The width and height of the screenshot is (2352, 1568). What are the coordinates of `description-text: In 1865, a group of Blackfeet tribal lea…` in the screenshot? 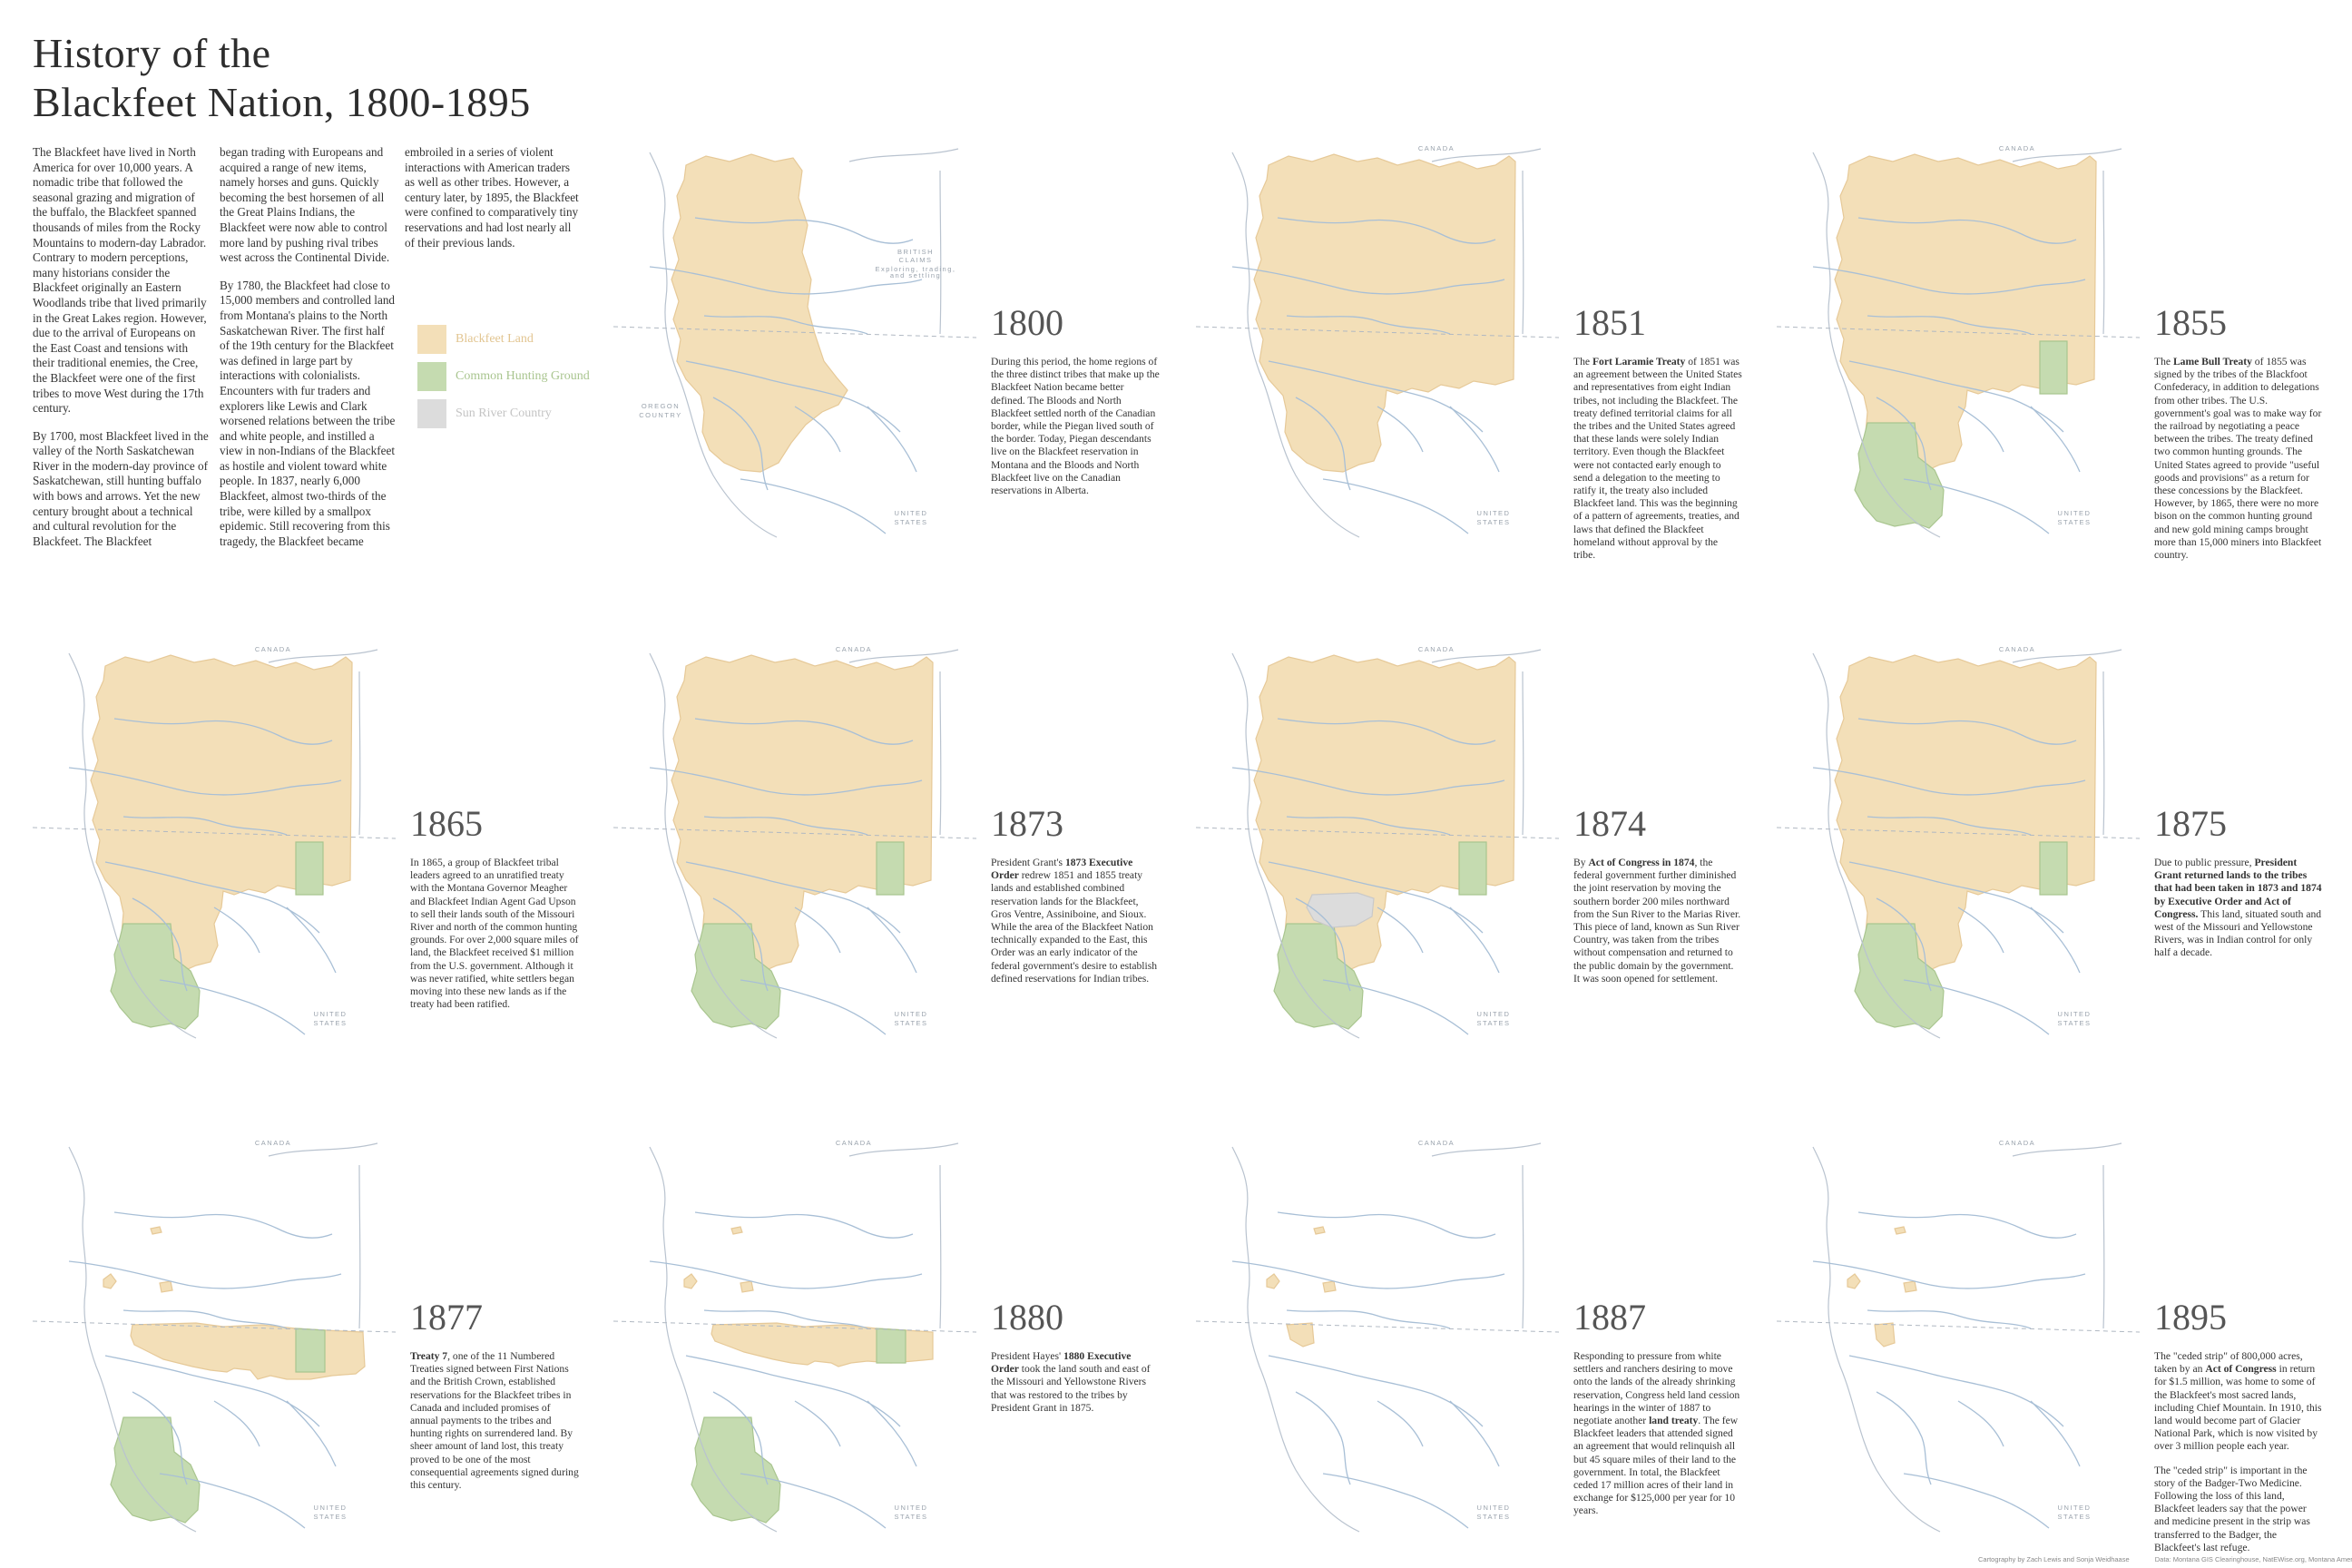 It's located at (494, 934).